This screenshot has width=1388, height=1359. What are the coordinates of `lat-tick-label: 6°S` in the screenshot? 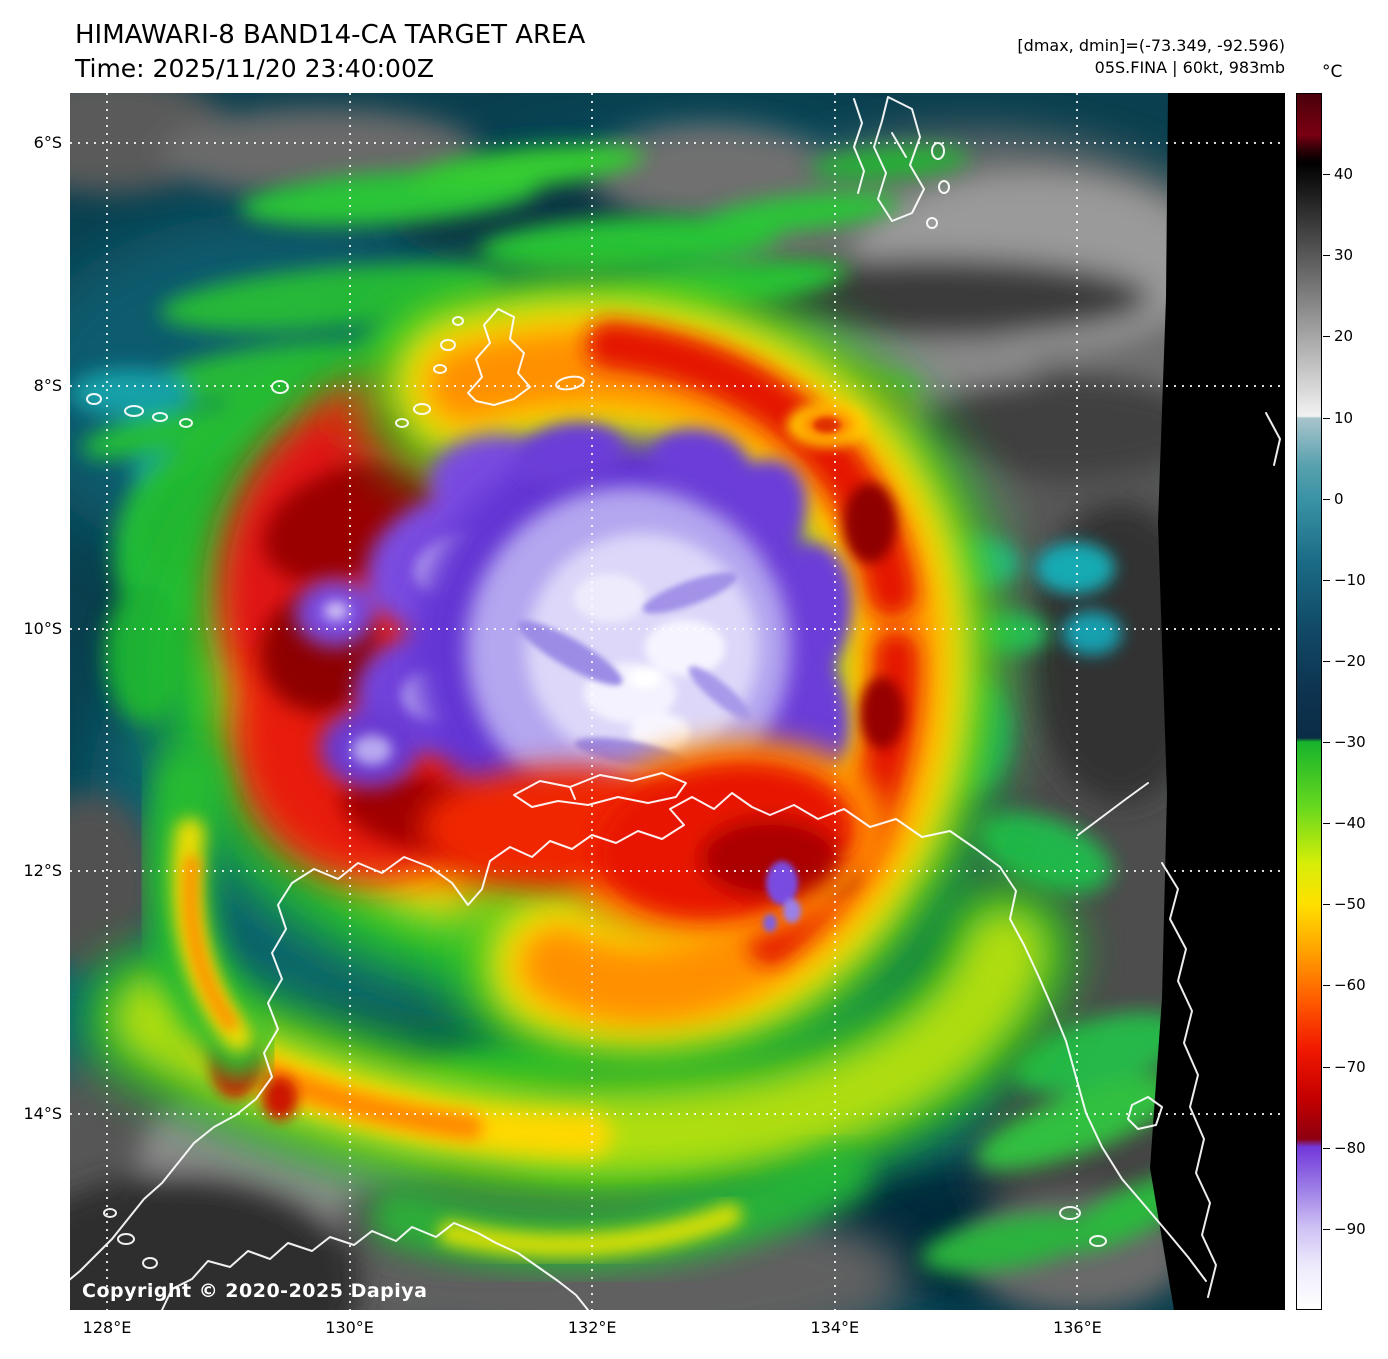 It's located at (47, 142).